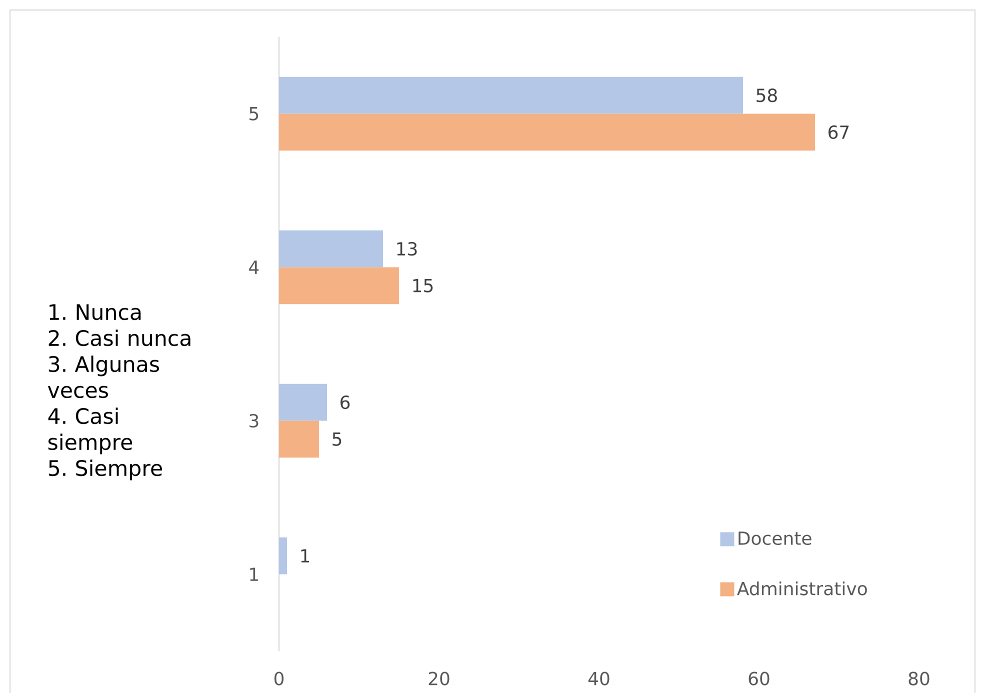 The height and width of the screenshot is (693, 984). What do you see at coordinates (337, 439) in the screenshot?
I see `data-label: 5` at bounding box center [337, 439].